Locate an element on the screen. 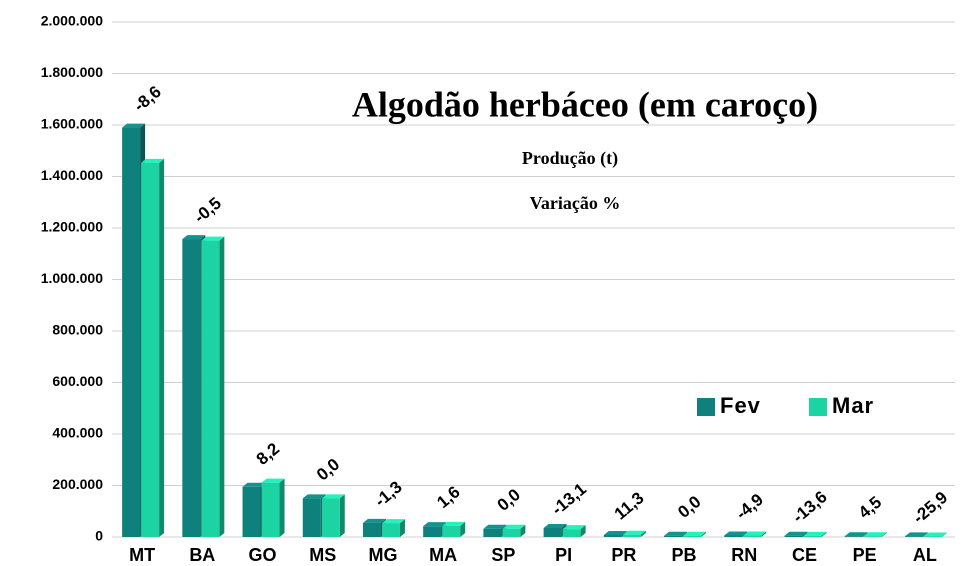  variation-label: -4,9 is located at coordinates (749, 506).